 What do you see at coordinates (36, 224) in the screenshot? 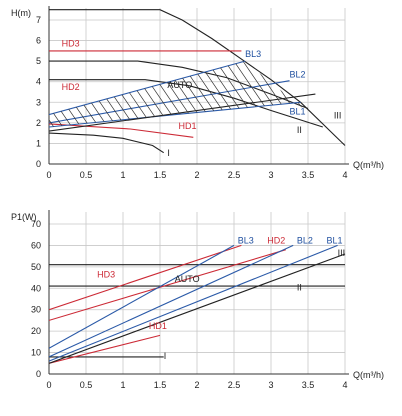
I see `y-tick-label: 70` at bounding box center [36, 224].